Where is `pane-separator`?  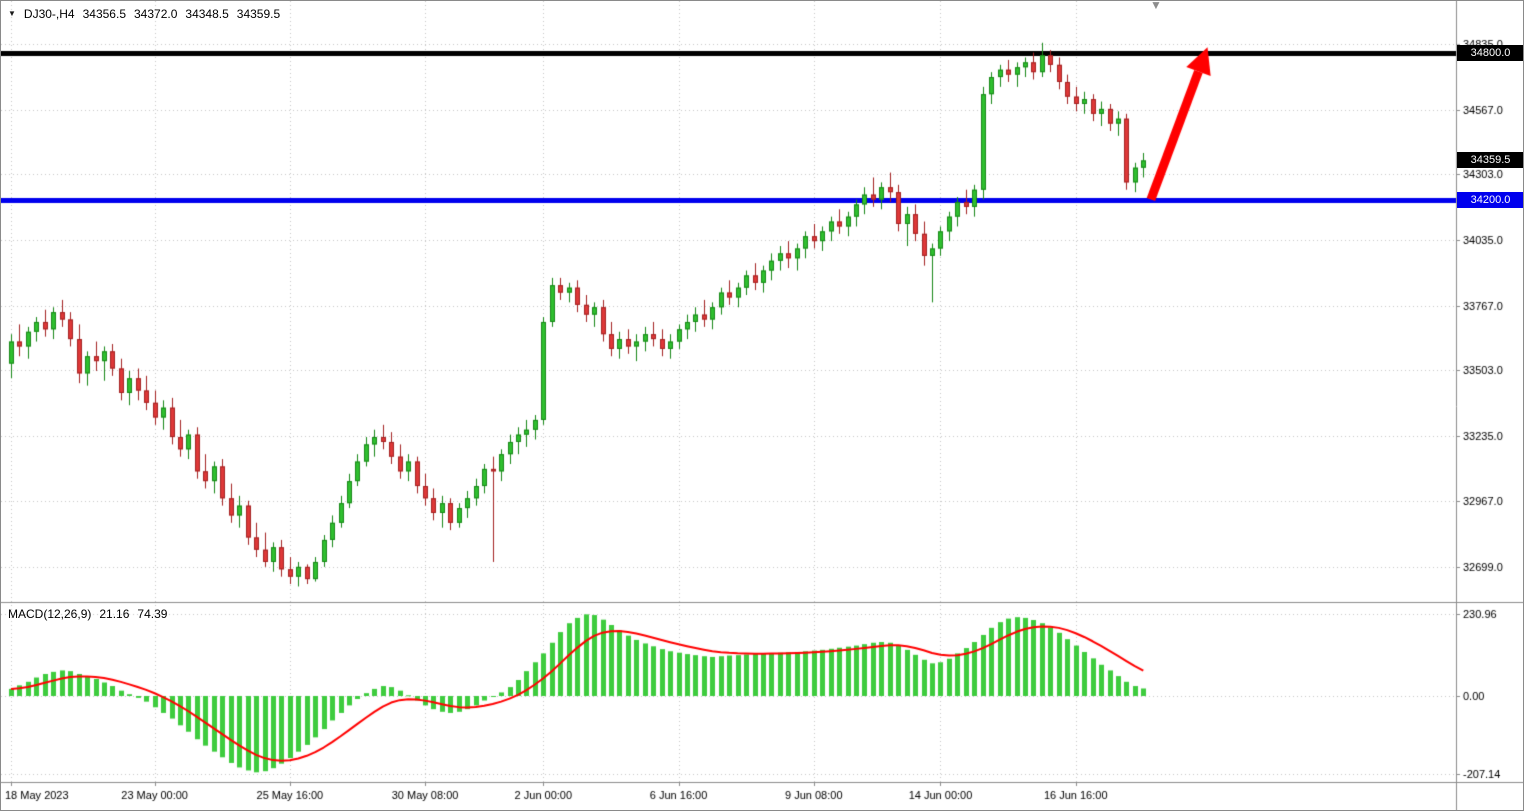 pane-separator is located at coordinates (728, 602).